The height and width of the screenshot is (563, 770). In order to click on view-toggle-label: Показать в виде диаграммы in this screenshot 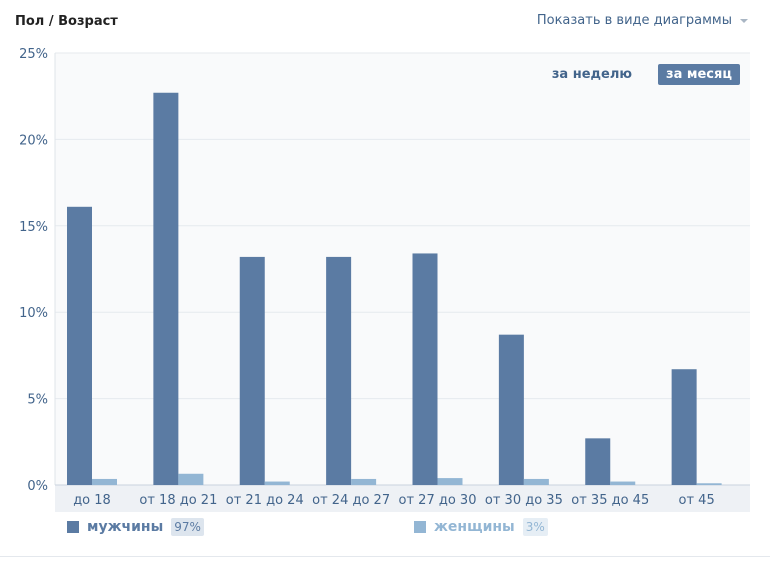, I will do `click(634, 20)`.